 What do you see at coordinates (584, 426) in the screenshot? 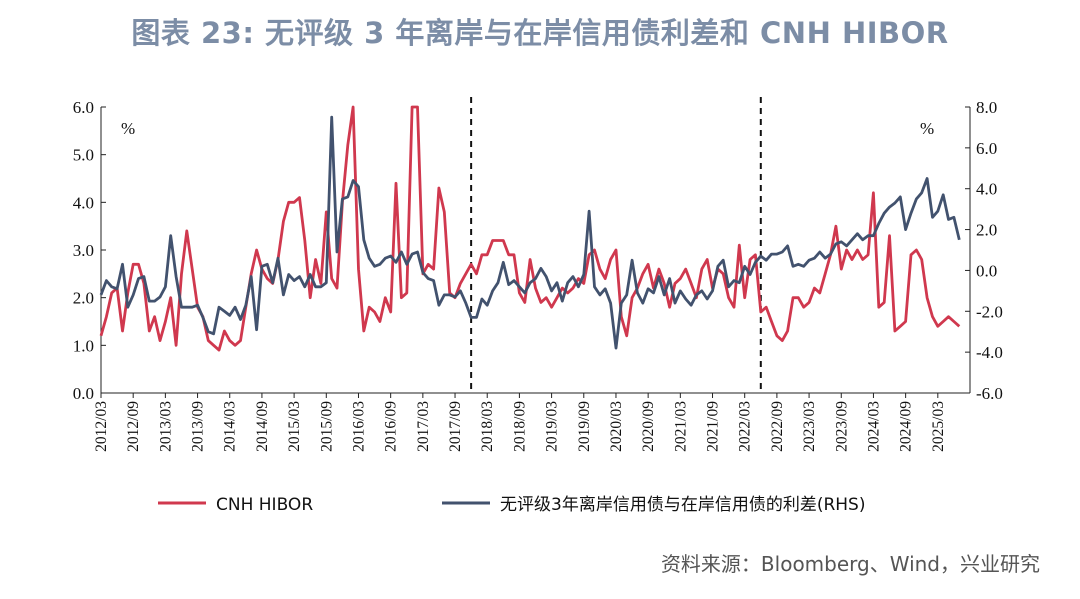
I see `x-tick-label: 2019/09` at bounding box center [584, 426].